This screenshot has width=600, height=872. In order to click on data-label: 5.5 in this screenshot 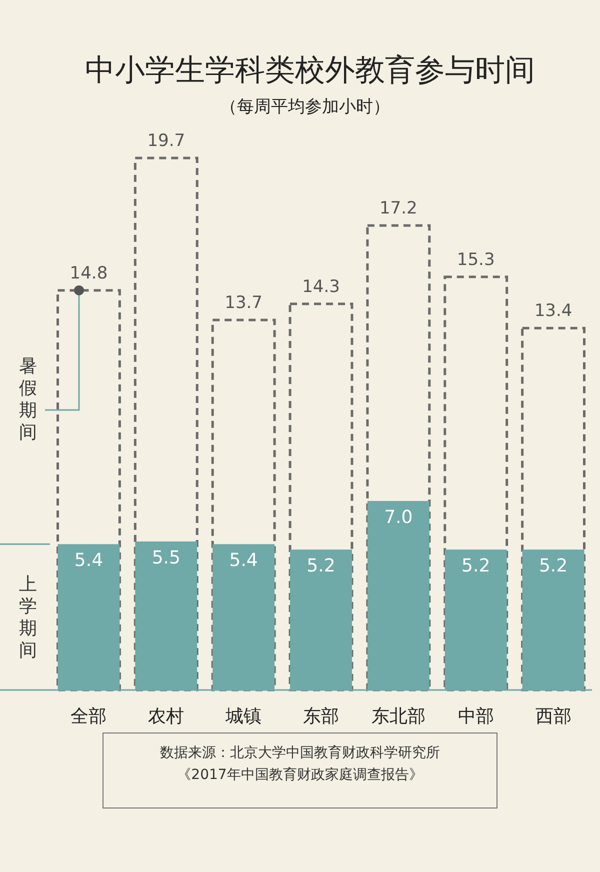, I will do `click(166, 557)`.